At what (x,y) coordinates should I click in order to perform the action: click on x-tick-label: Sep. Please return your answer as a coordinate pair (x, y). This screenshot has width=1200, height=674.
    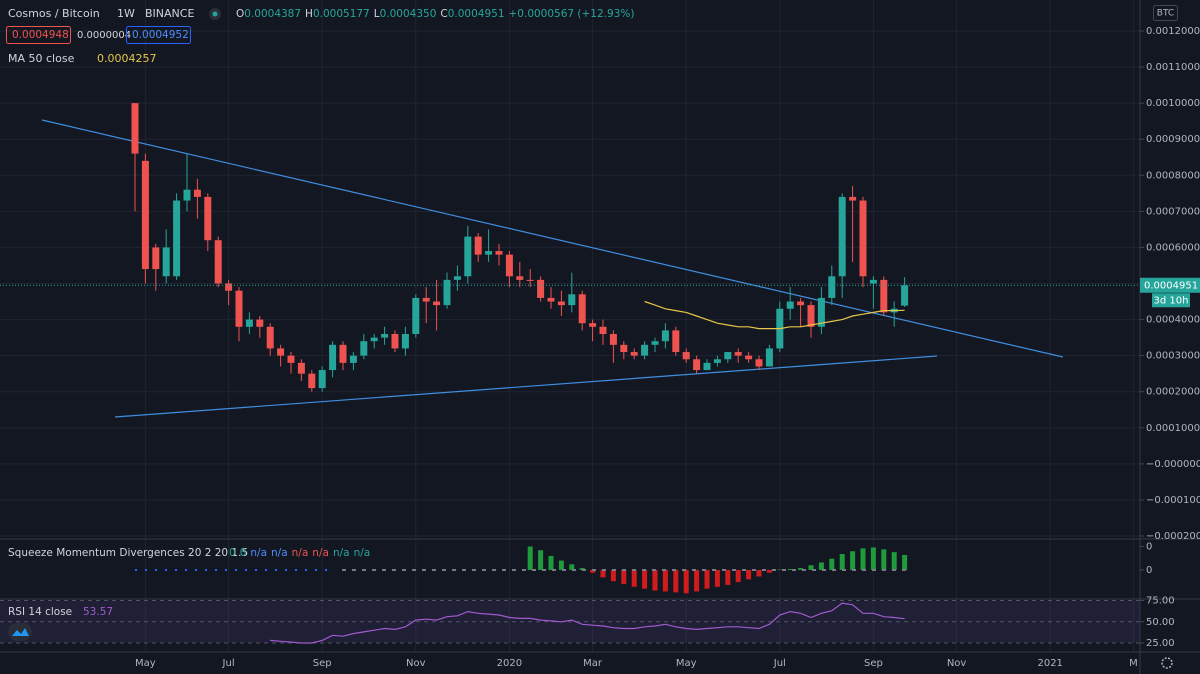
    Looking at the image, I should click on (322, 663).